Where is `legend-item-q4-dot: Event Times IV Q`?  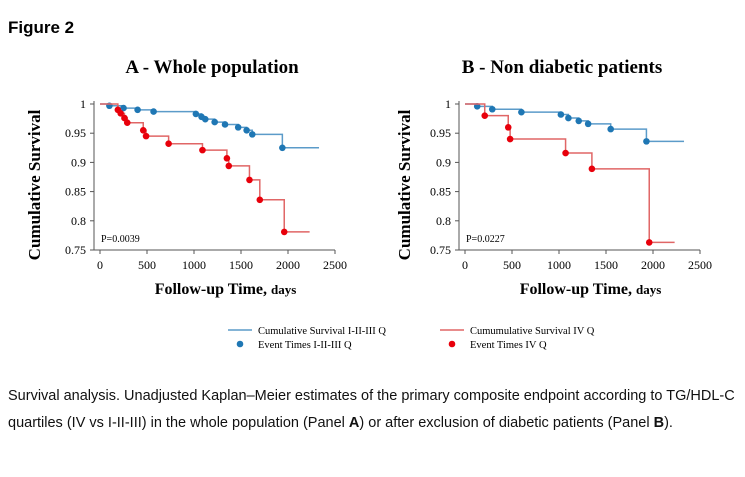
legend-item-q4-dot: Event Times IV Q is located at coordinates (497, 345).